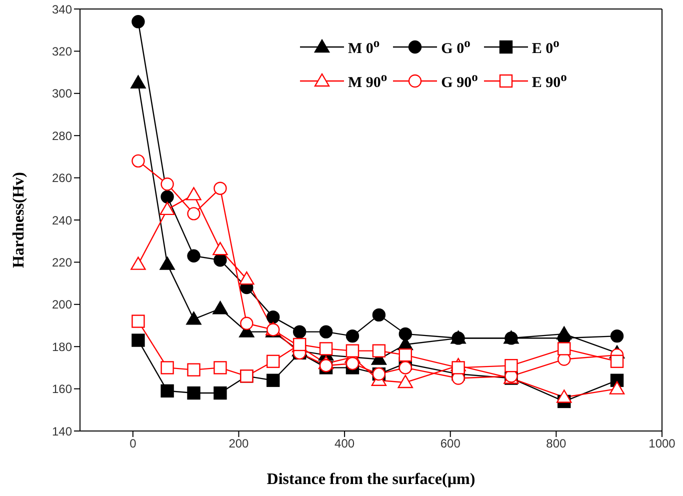  I want to click on legend-label: G 0$^{o}$, so click(455, 47).